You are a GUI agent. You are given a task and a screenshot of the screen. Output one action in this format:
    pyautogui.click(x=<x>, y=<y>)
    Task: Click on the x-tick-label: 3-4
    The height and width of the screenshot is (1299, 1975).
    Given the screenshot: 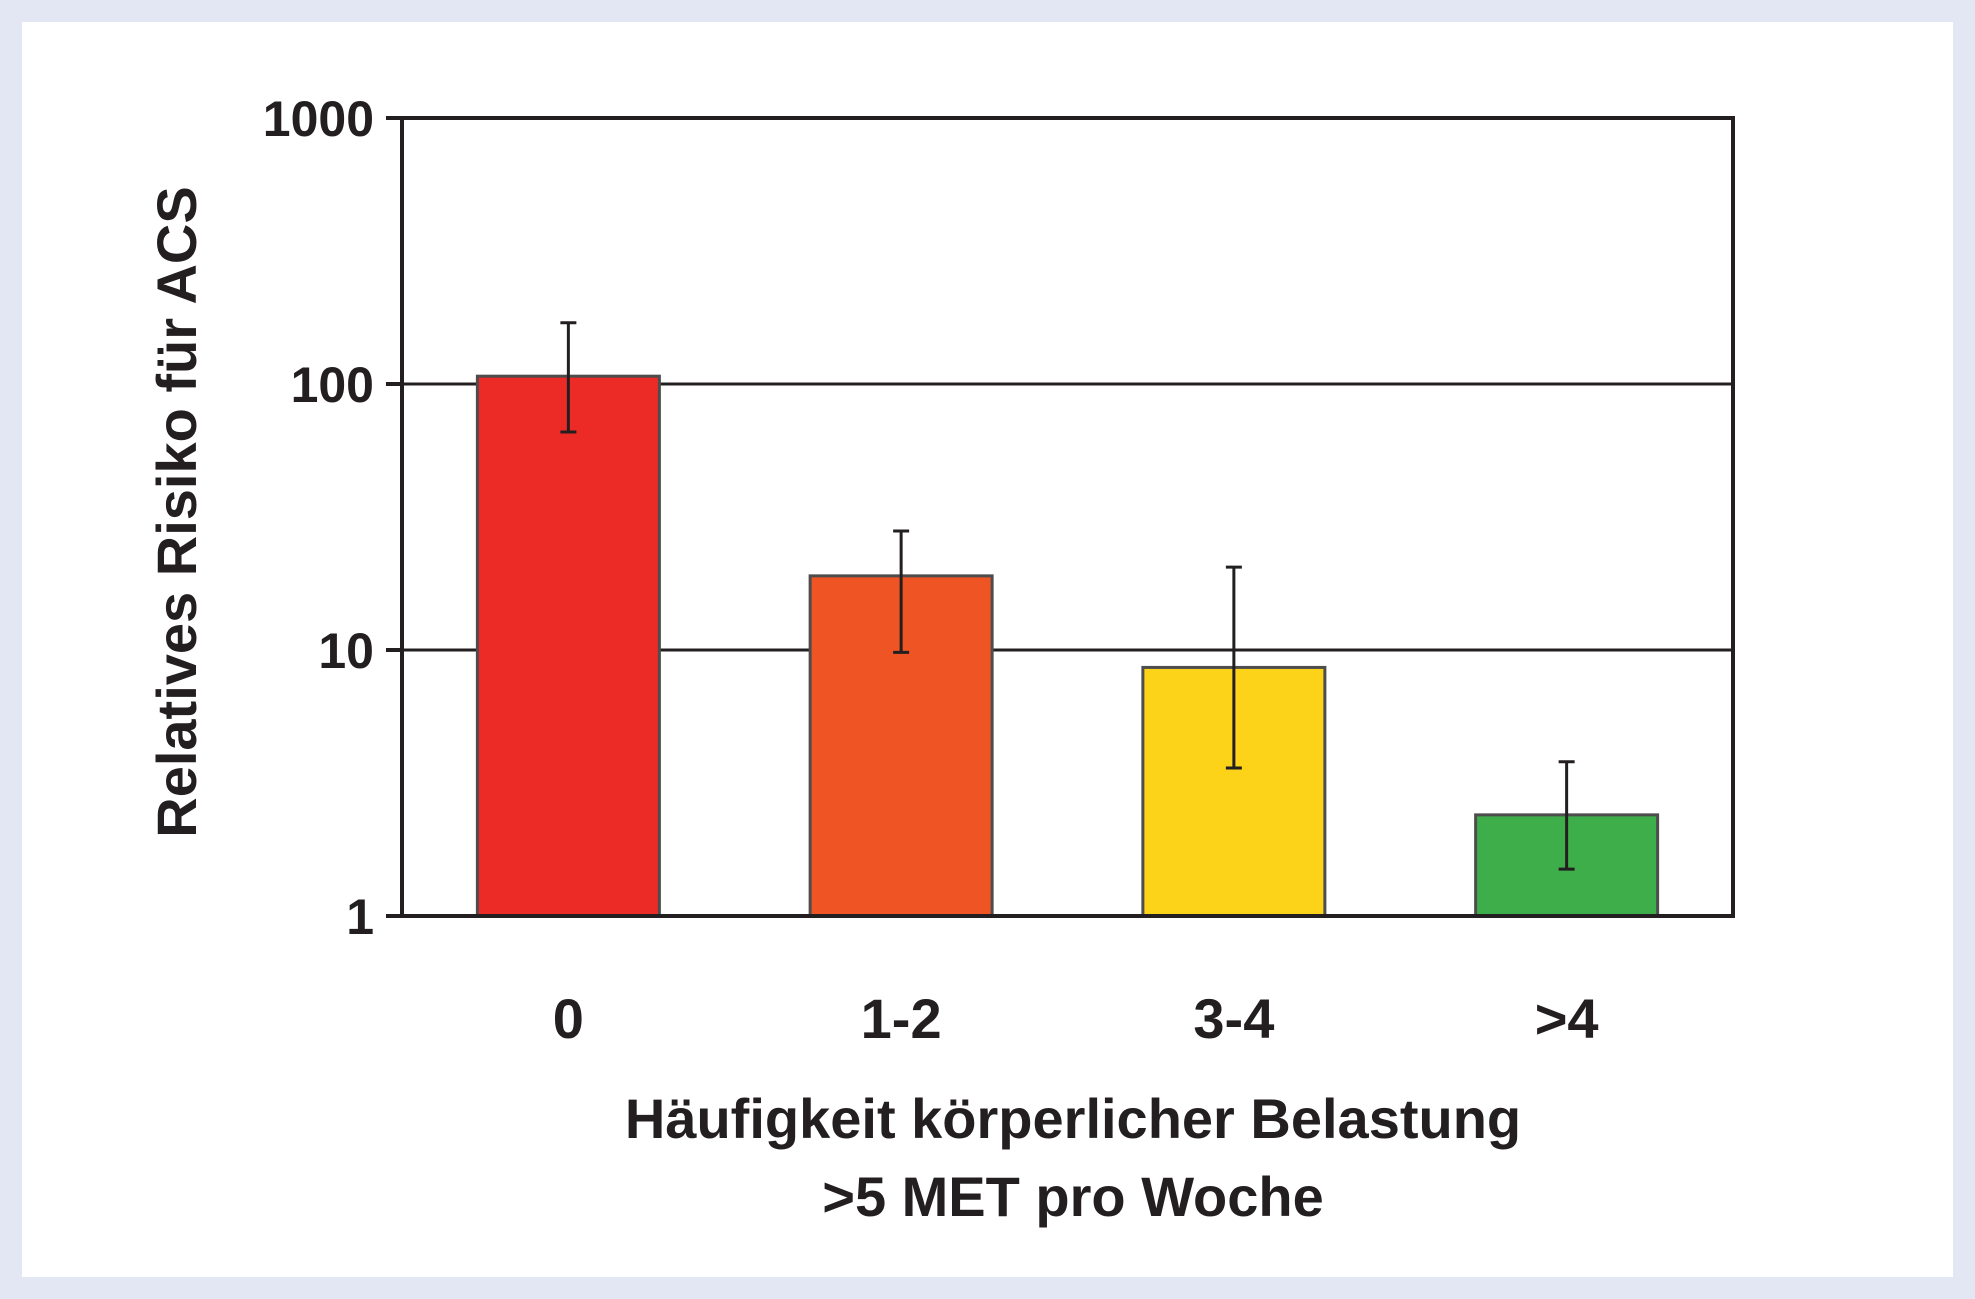 What is the action you would take?
    pyautogui.click(x=1233, y=1018)
    